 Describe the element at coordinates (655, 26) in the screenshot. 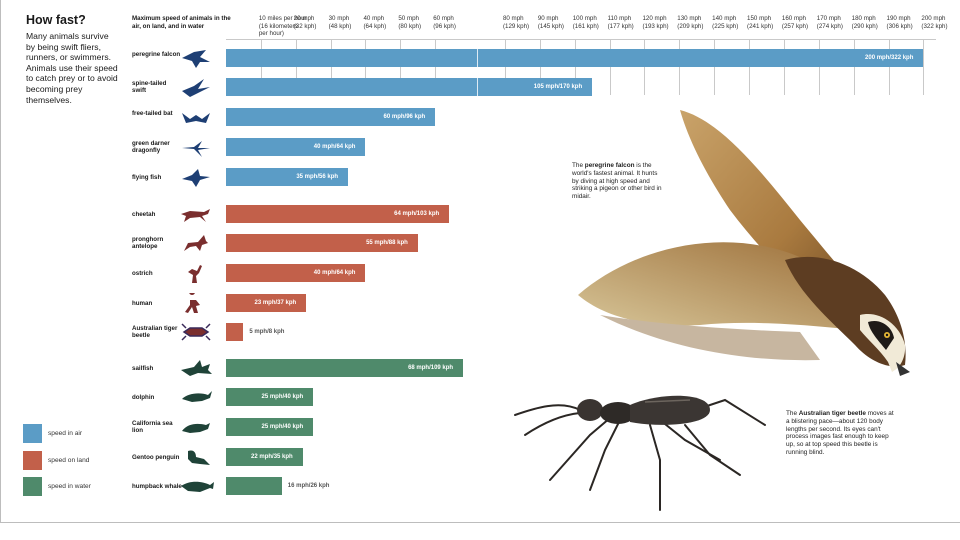

I see `tick-kph: (193 kph)` at that location.